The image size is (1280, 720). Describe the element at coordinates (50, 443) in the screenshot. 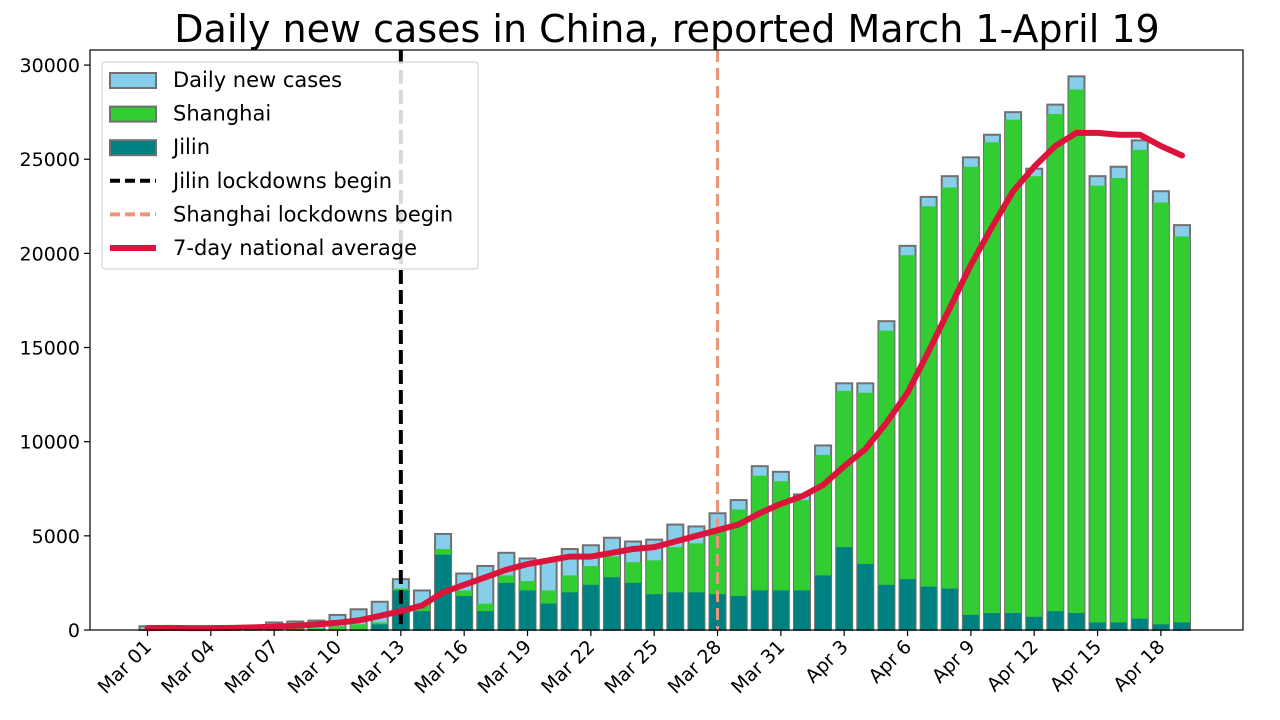

I see `y-tick-label: 10000` at that location.